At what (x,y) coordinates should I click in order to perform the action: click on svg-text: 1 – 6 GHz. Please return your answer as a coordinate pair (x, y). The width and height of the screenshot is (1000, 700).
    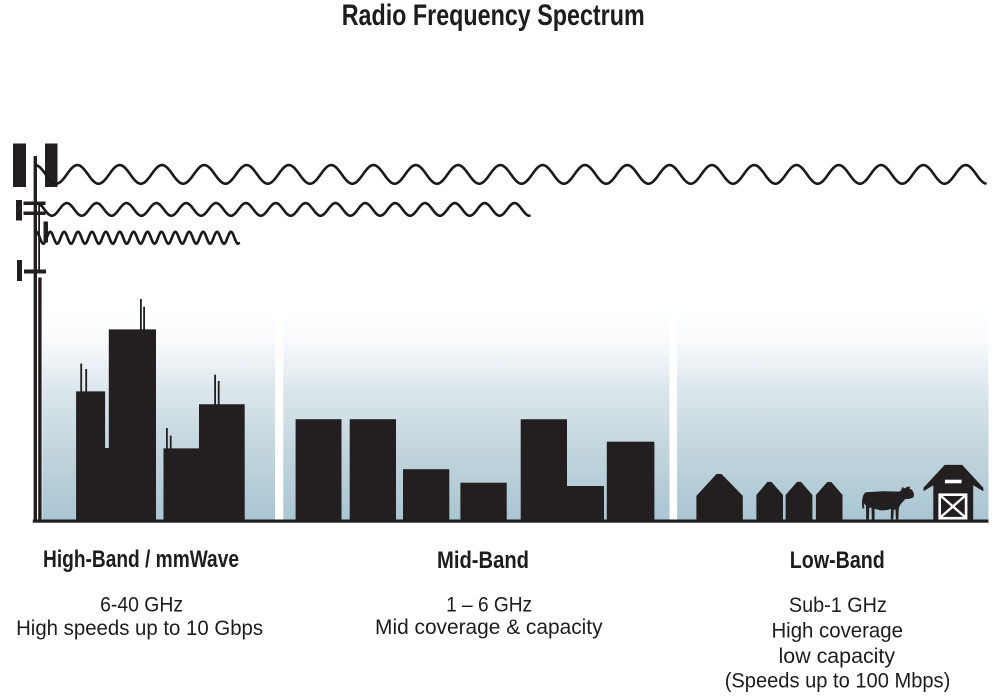
    Looking at the image, I should click on (489, 605).